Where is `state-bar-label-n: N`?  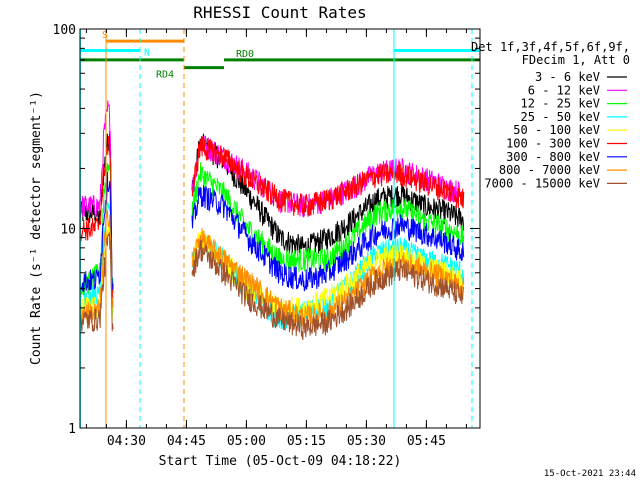 state-bar-label-n: N is located at coordinates (147, 53).